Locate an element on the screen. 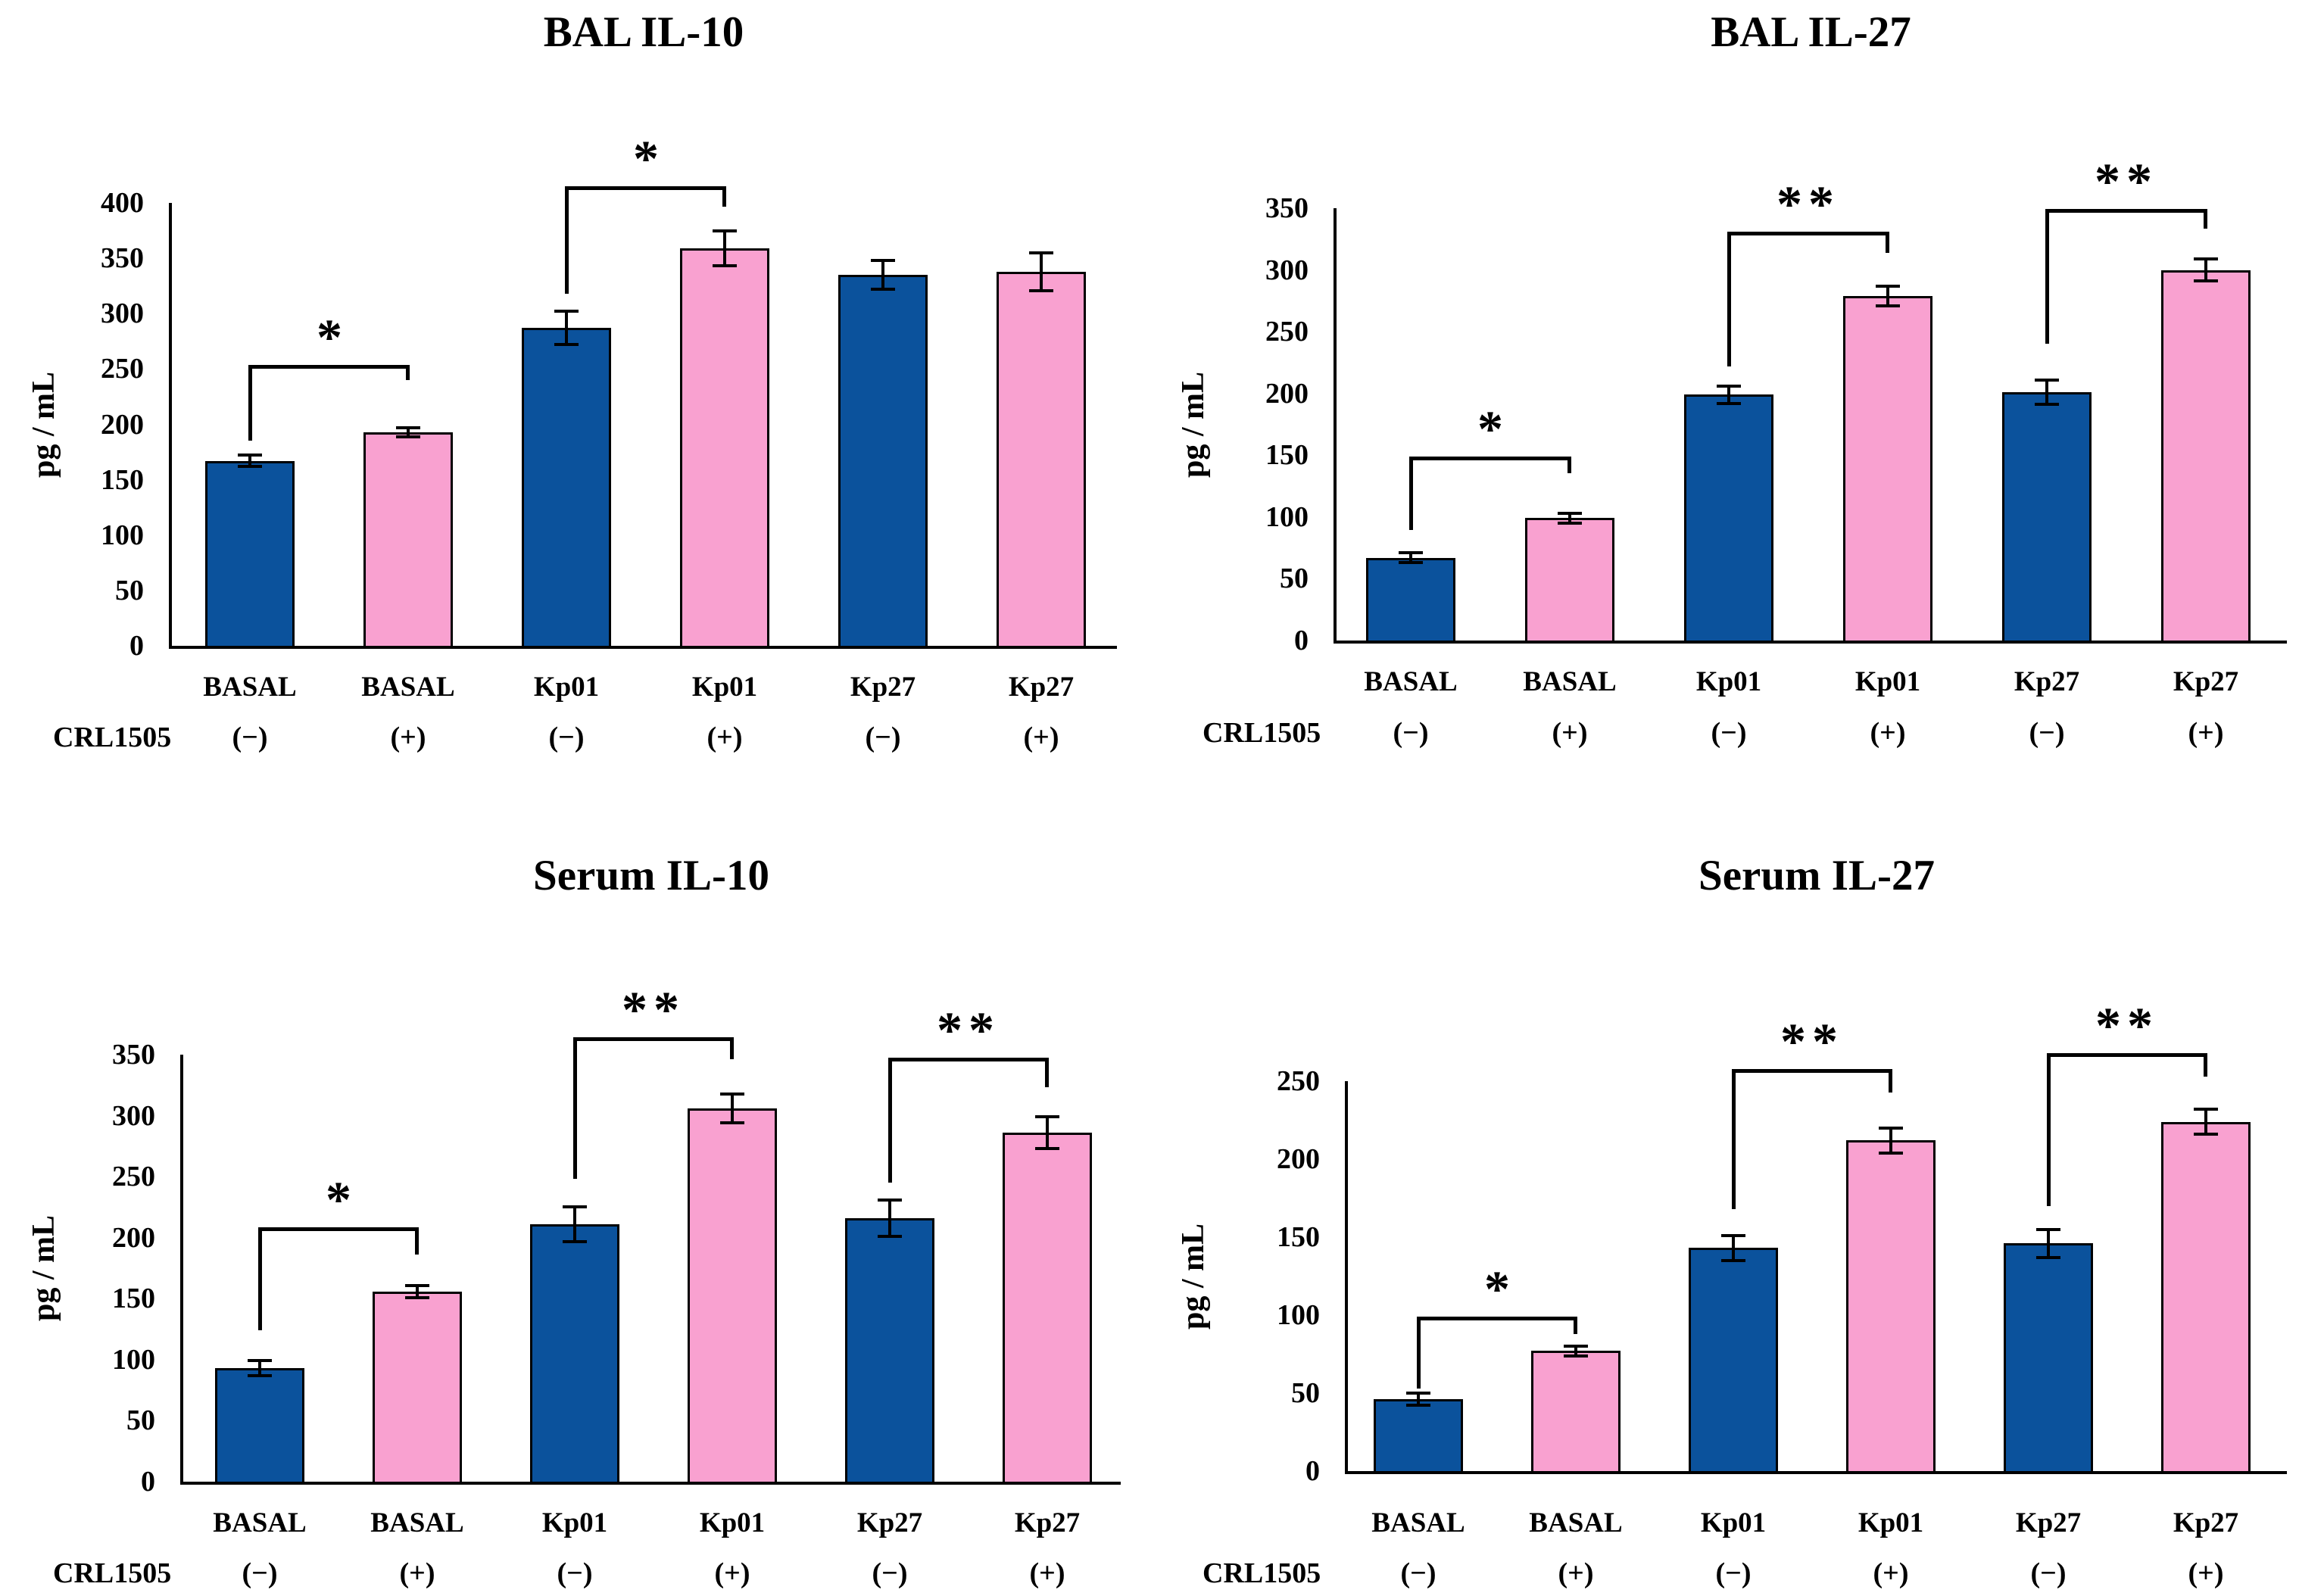  y-tick-label: 150 is located at coordinates (1298, 1237).